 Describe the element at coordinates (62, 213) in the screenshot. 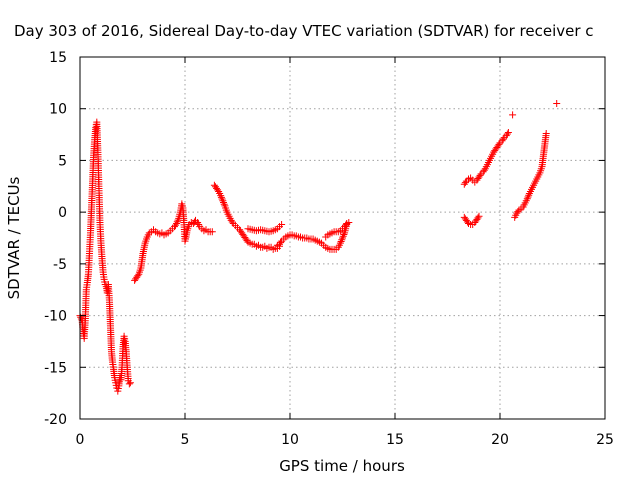

I see `y-tick-label: 0` at that location.